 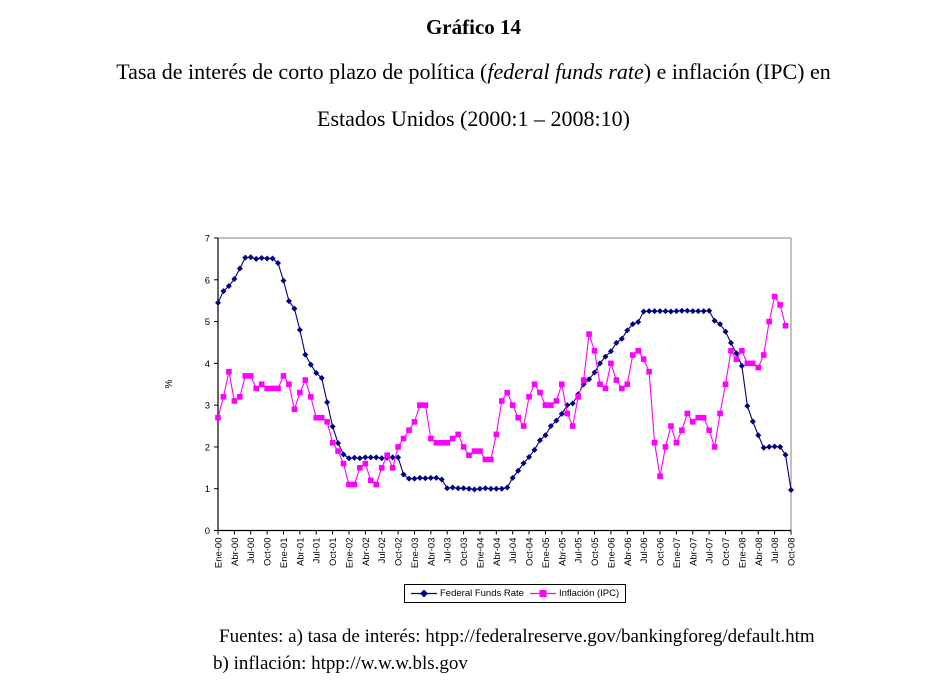 I want to click on figure-title-italic: federal funds rate, so click(x=565, y=71).